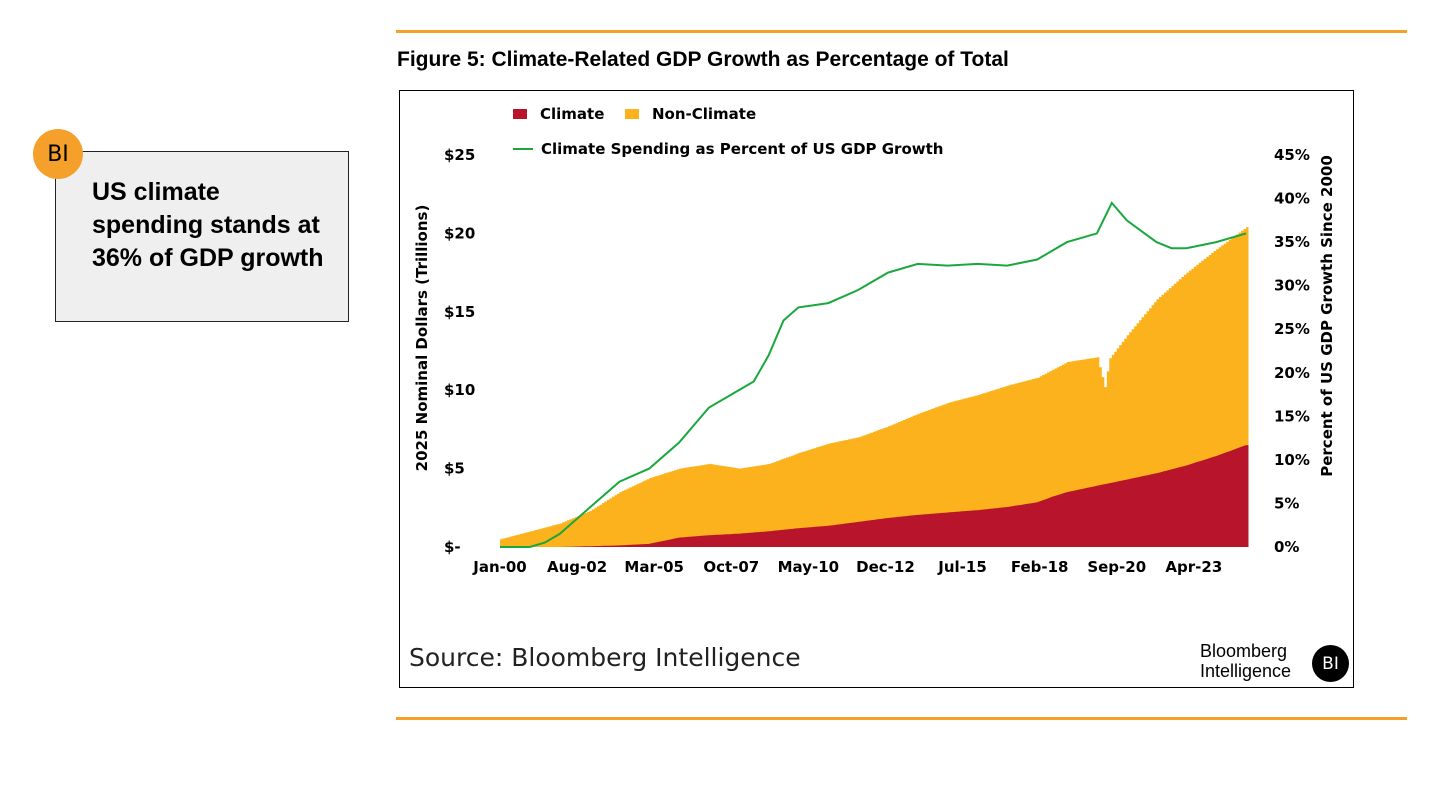 The height and width of the screenshot is (810, 1456). Describe the element at coordinates (454, 469) in the screenshot. I see `y-tick-label: $5` at that location.